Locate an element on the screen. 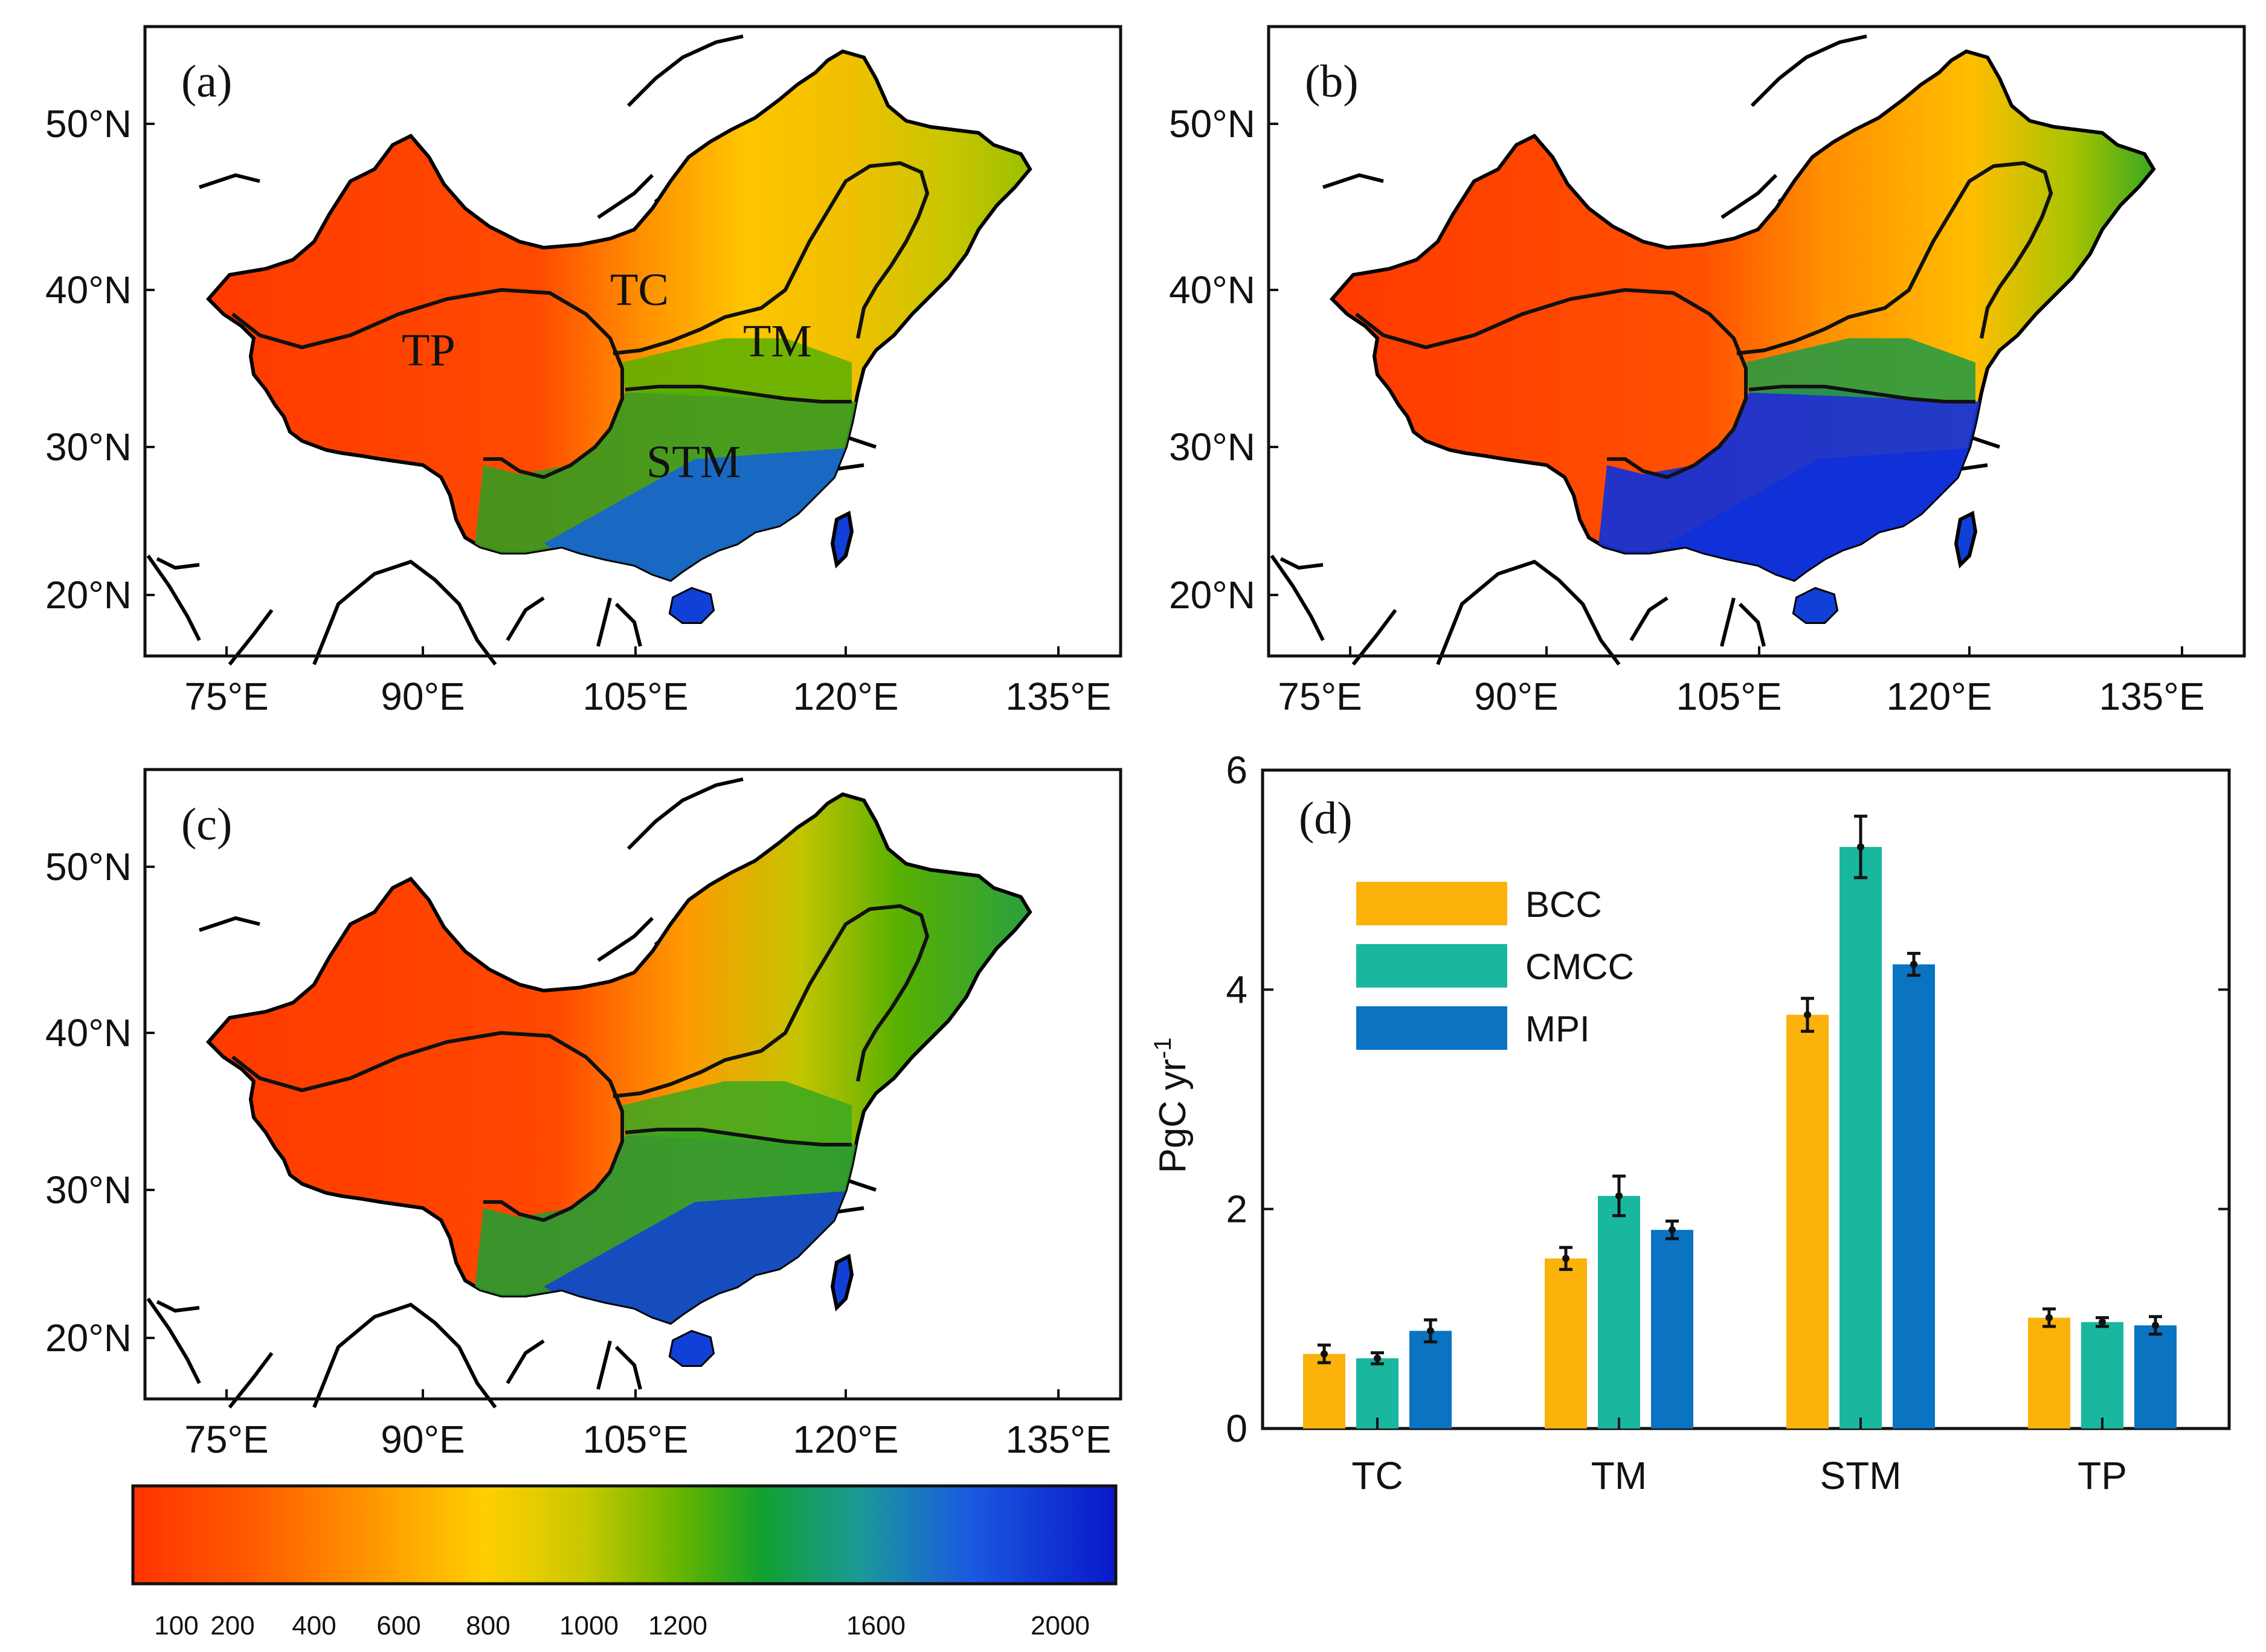  bar-mpi-stm is located at coordinates (1914, 1196).